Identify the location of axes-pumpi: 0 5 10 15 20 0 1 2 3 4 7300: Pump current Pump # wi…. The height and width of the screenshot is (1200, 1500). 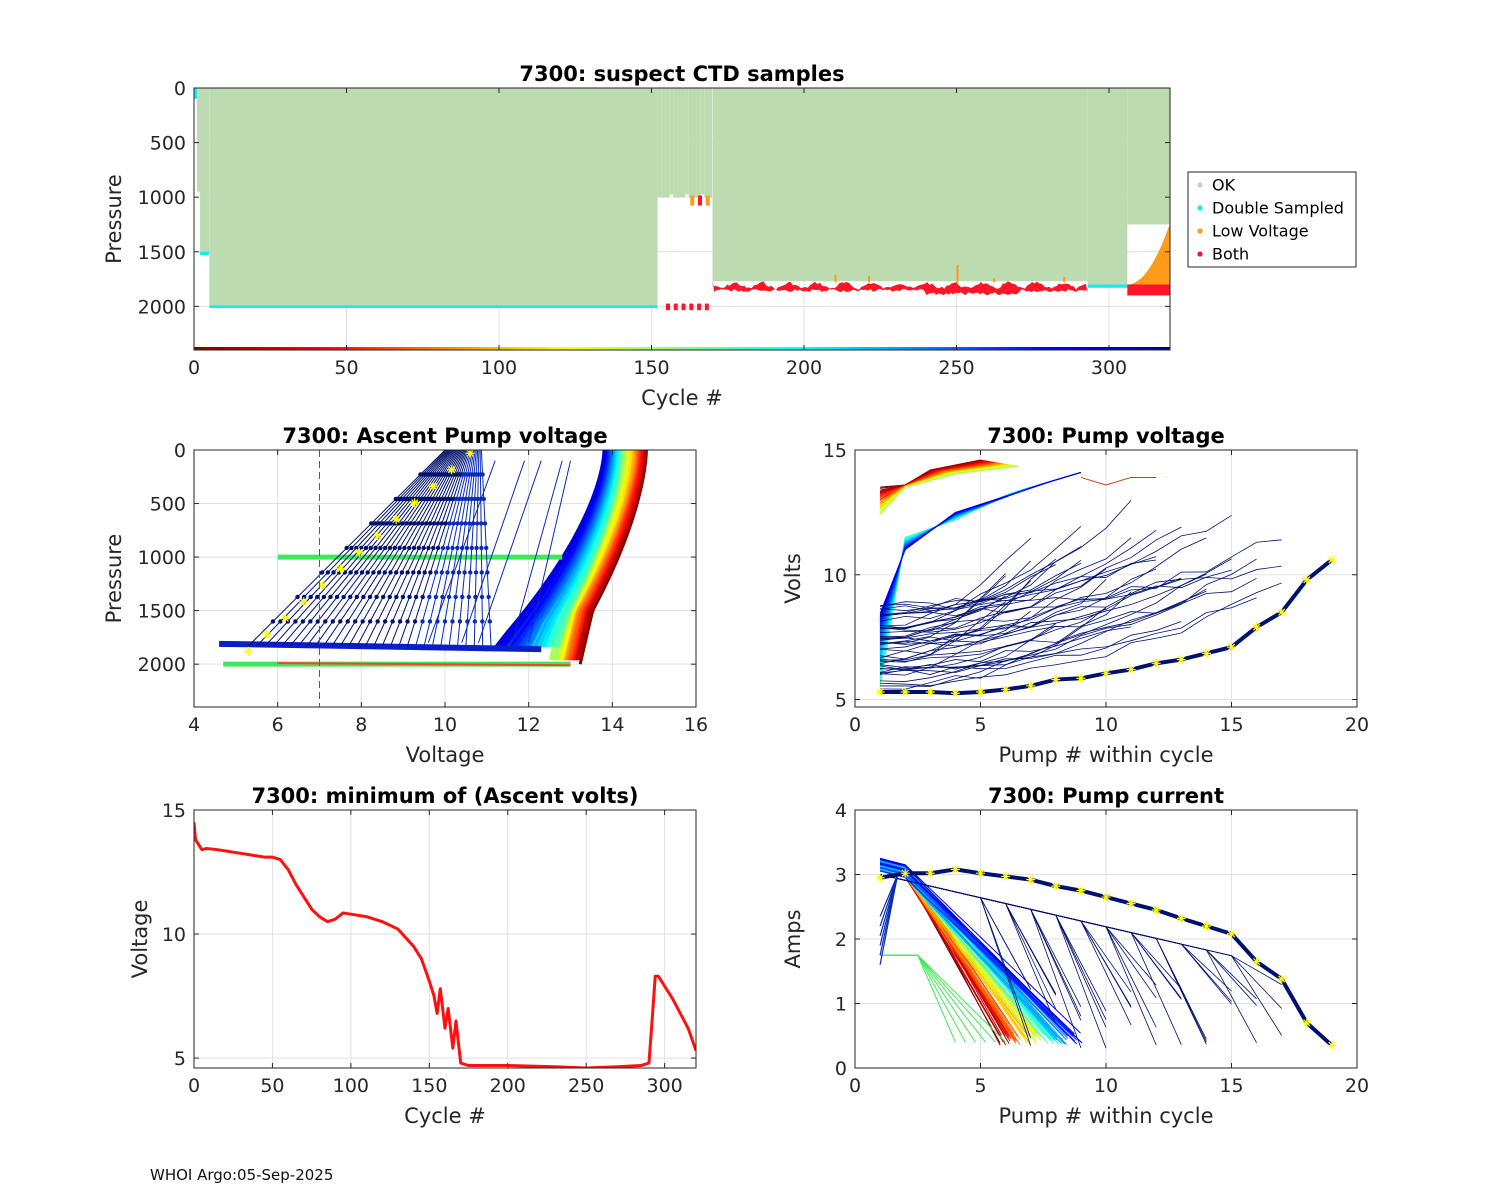
(1075, 956).